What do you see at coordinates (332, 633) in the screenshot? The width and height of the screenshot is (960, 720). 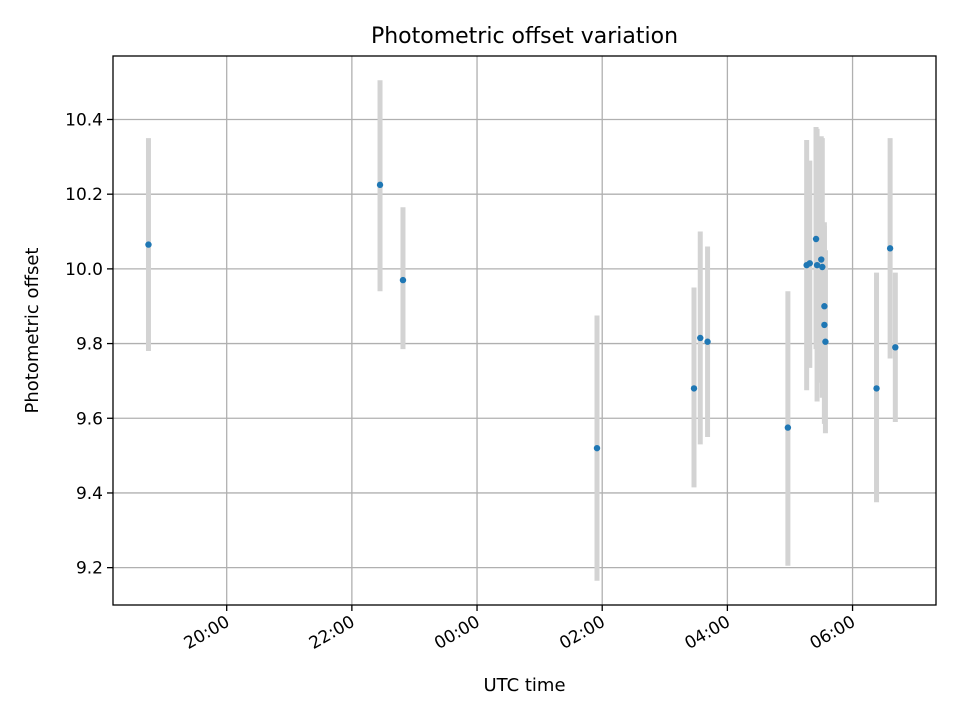 I see `x-tick-label: 22:00` at bounding box center [332, 633].